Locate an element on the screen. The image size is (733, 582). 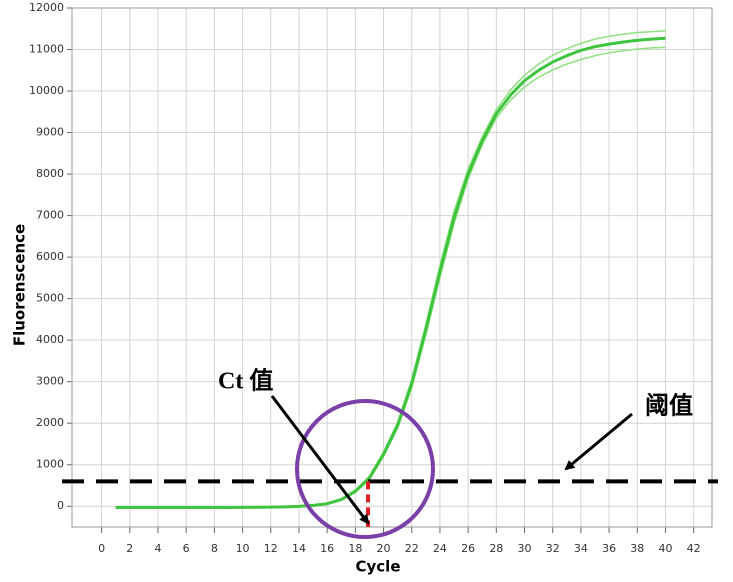
x-tick-label: 34 is located at coordinates (581, 548).